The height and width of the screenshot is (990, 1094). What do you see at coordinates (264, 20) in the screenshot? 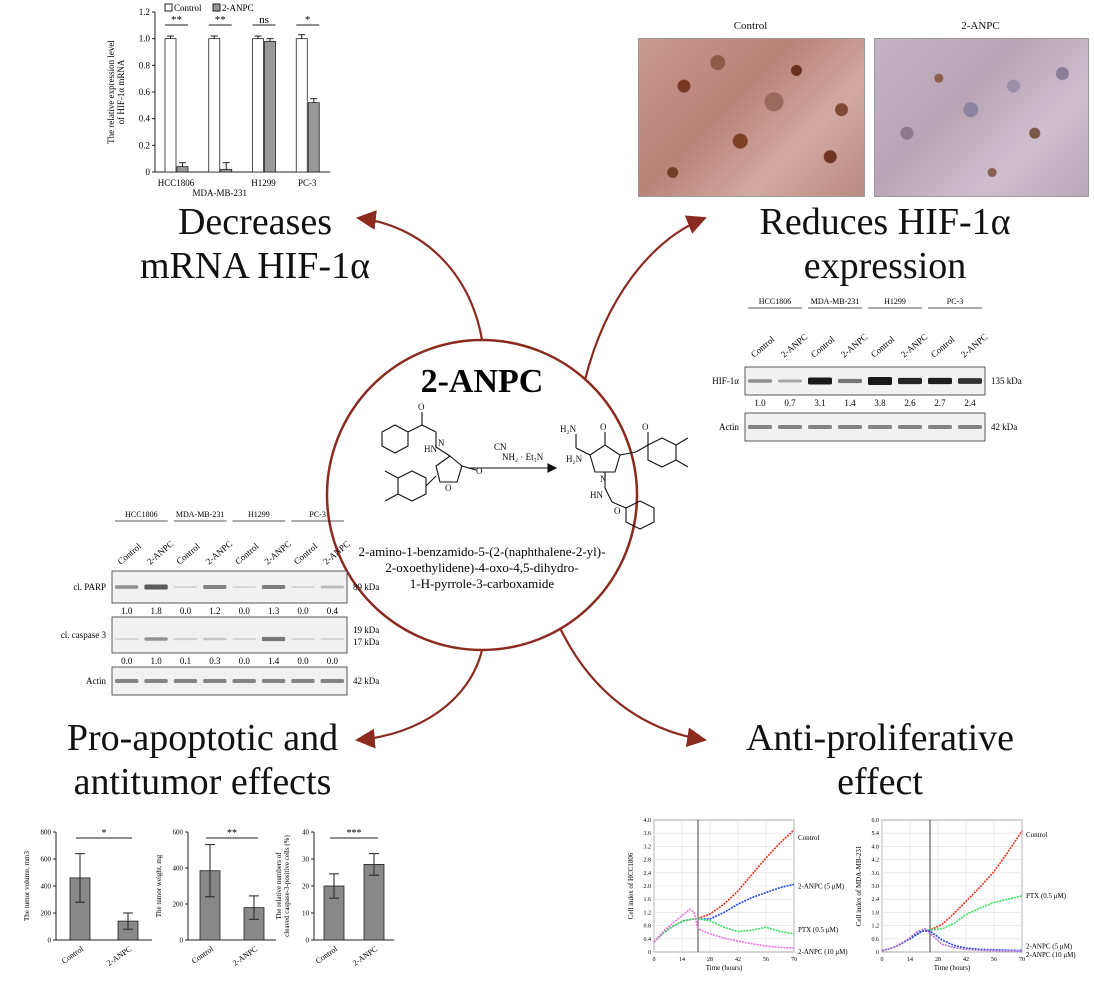
I see `significance-label: ns` at bounding box center [264, 20].